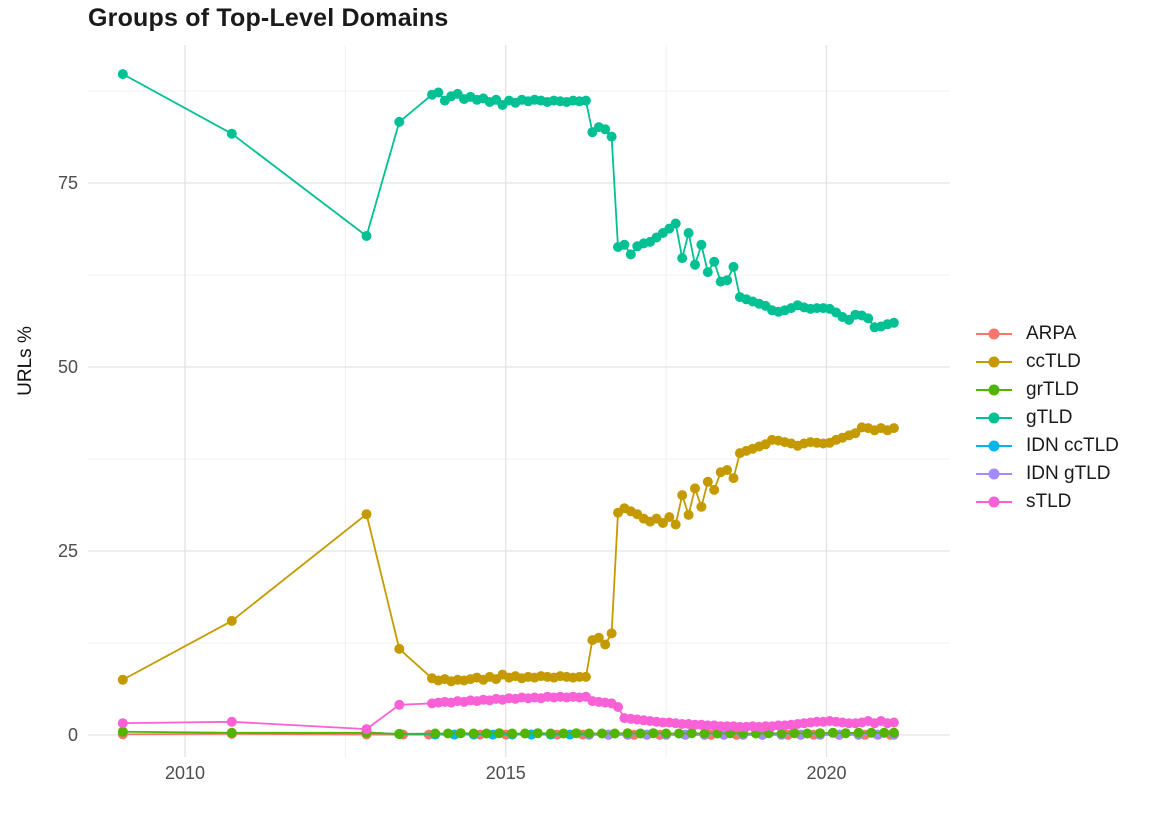  What do you see at coordinates (1068, 473) in the screenshot?
I see `legend-label: IDN gTLD` at bounding box center [1068, 473].